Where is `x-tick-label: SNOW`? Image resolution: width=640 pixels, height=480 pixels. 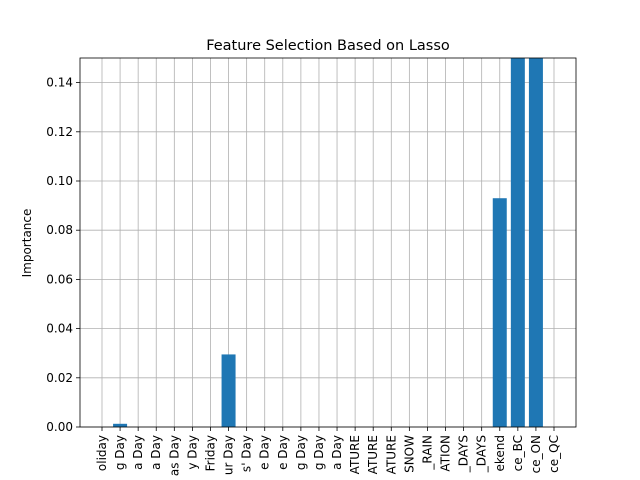 x-tick-label: SNOW is located at coordinates (409, 454).